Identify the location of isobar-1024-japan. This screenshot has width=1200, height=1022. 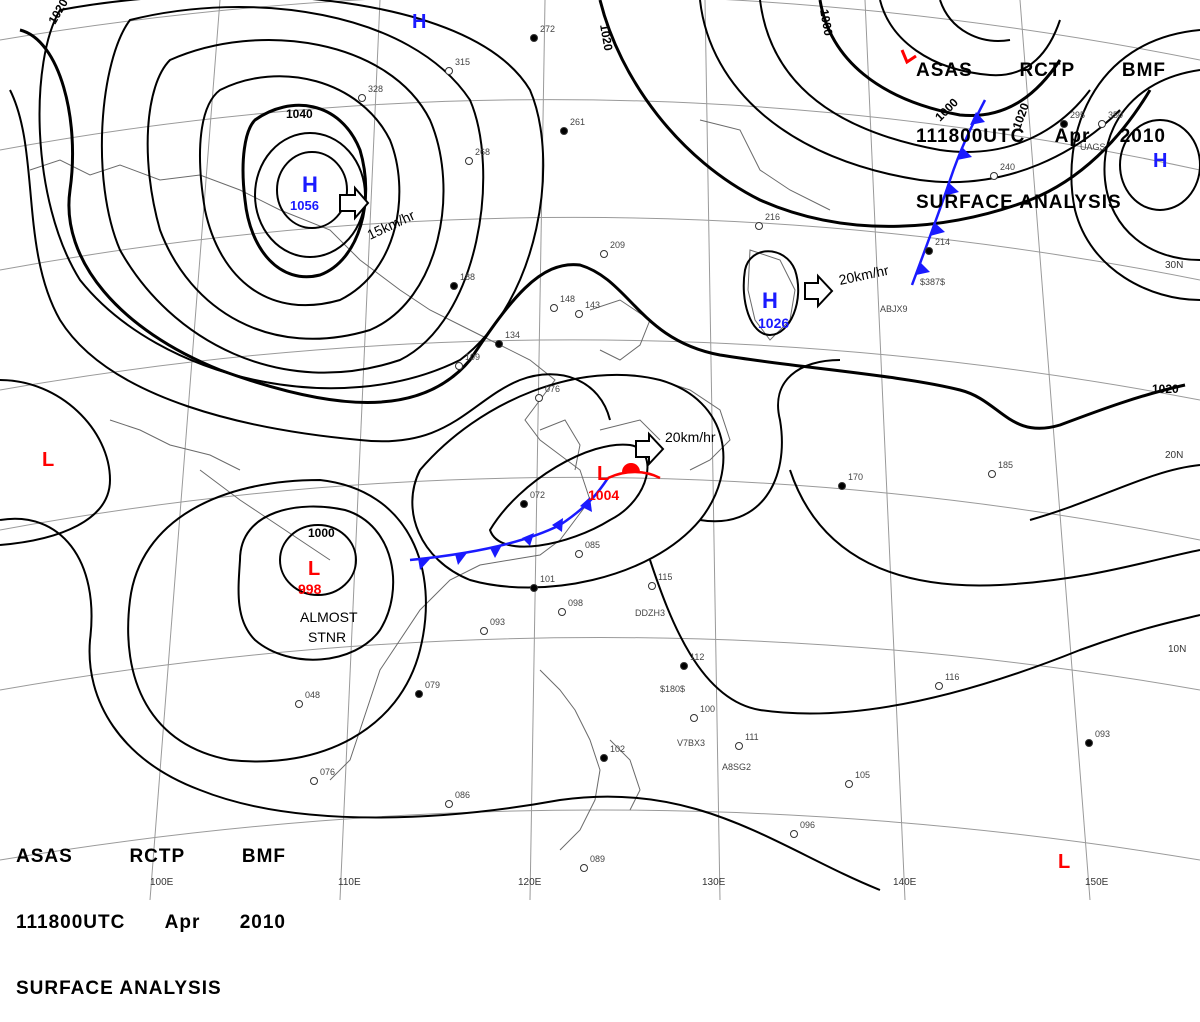
(771, 293).